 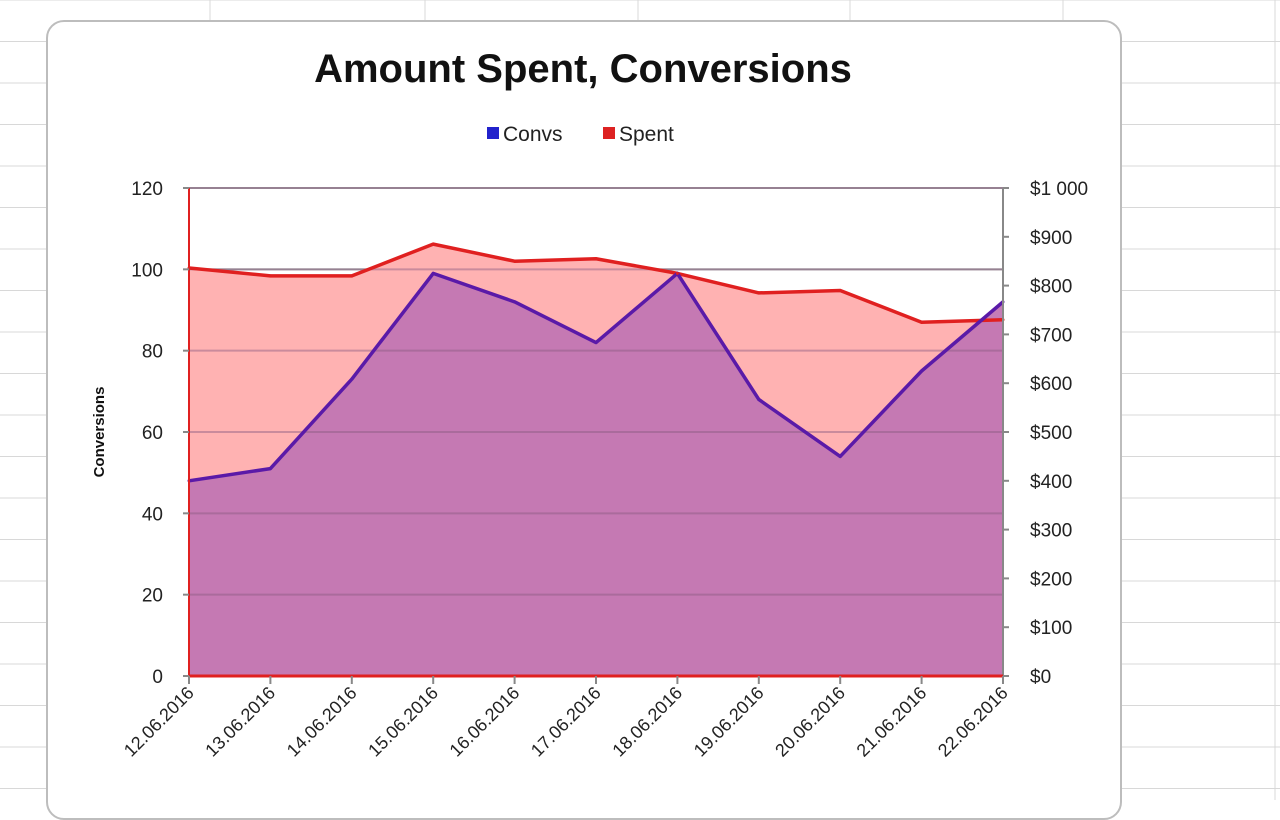 What do you see at coordinates (493, 133) in the screenshot?
I see `legend-convs-swatch` at bounding box center [493, 133].